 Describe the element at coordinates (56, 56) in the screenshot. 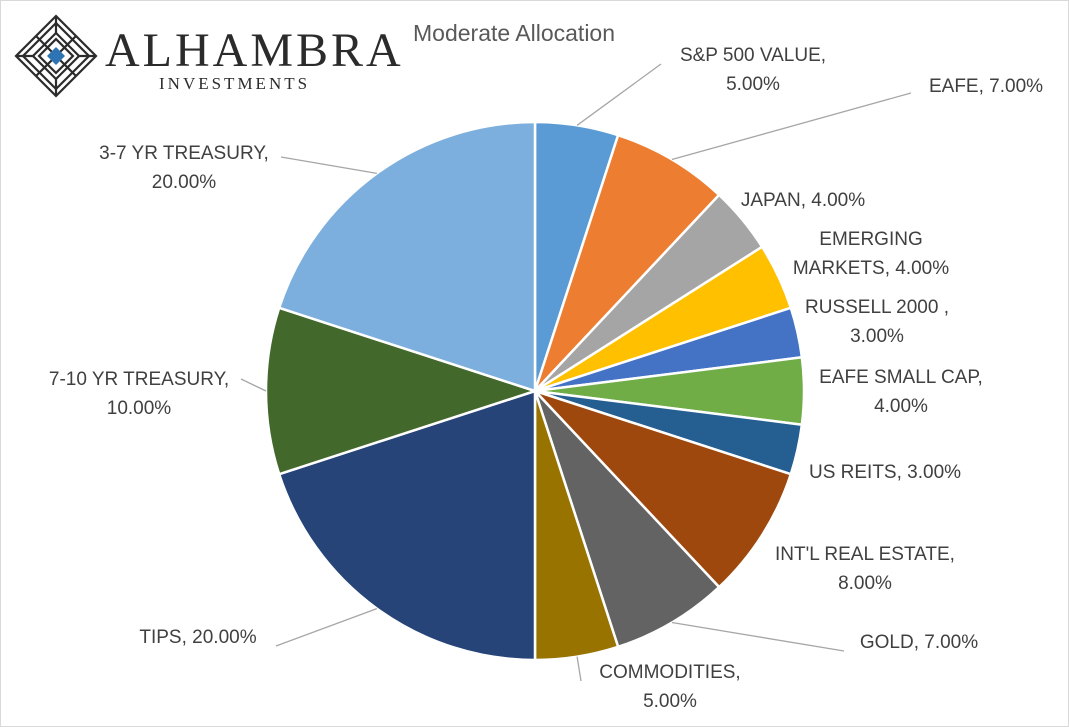

I see `lattice-diamond-icon` at that location.